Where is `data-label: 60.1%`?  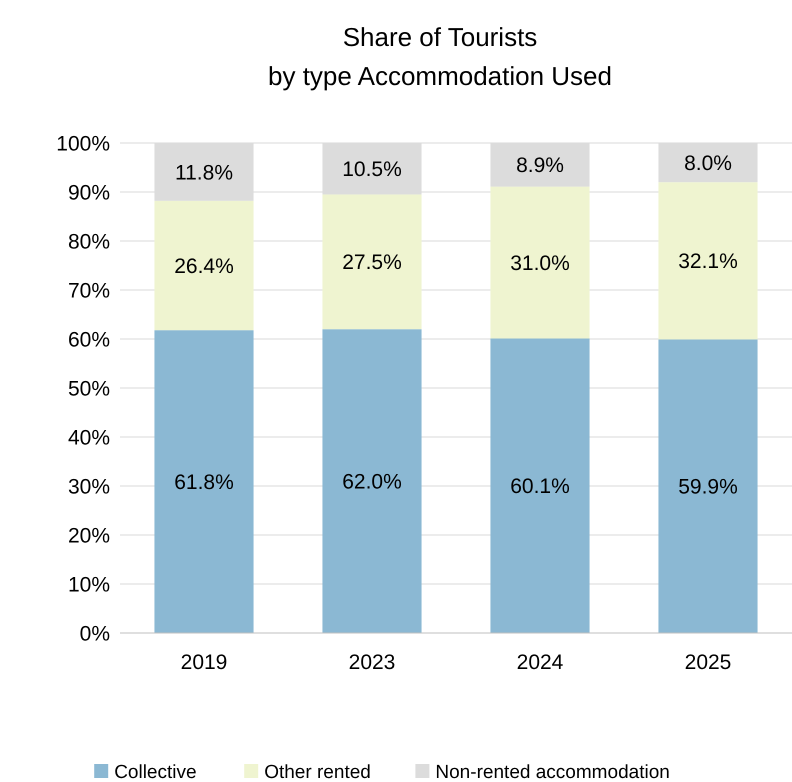
data-label: 60.1% is located at coordinates (540, 486).